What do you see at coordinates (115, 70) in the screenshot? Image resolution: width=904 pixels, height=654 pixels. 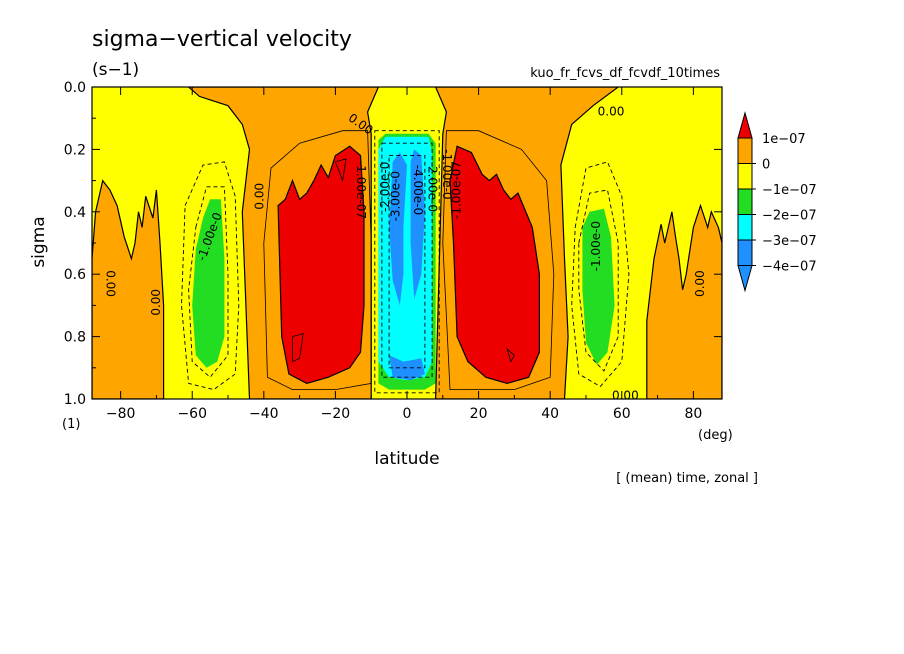 I see `units-label: (s−1)` at bounding box center [115, 70].